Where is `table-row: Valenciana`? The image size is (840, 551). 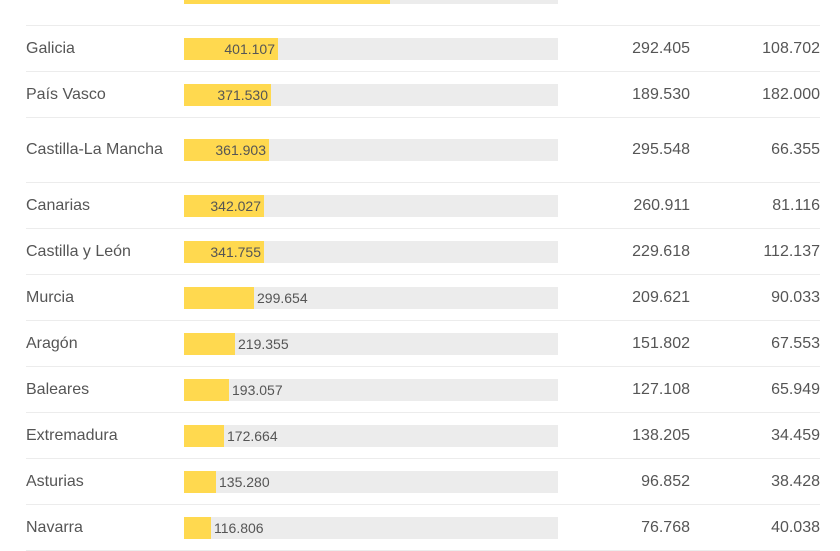 table-row: Valenciana is located at coordinates (423, 13).